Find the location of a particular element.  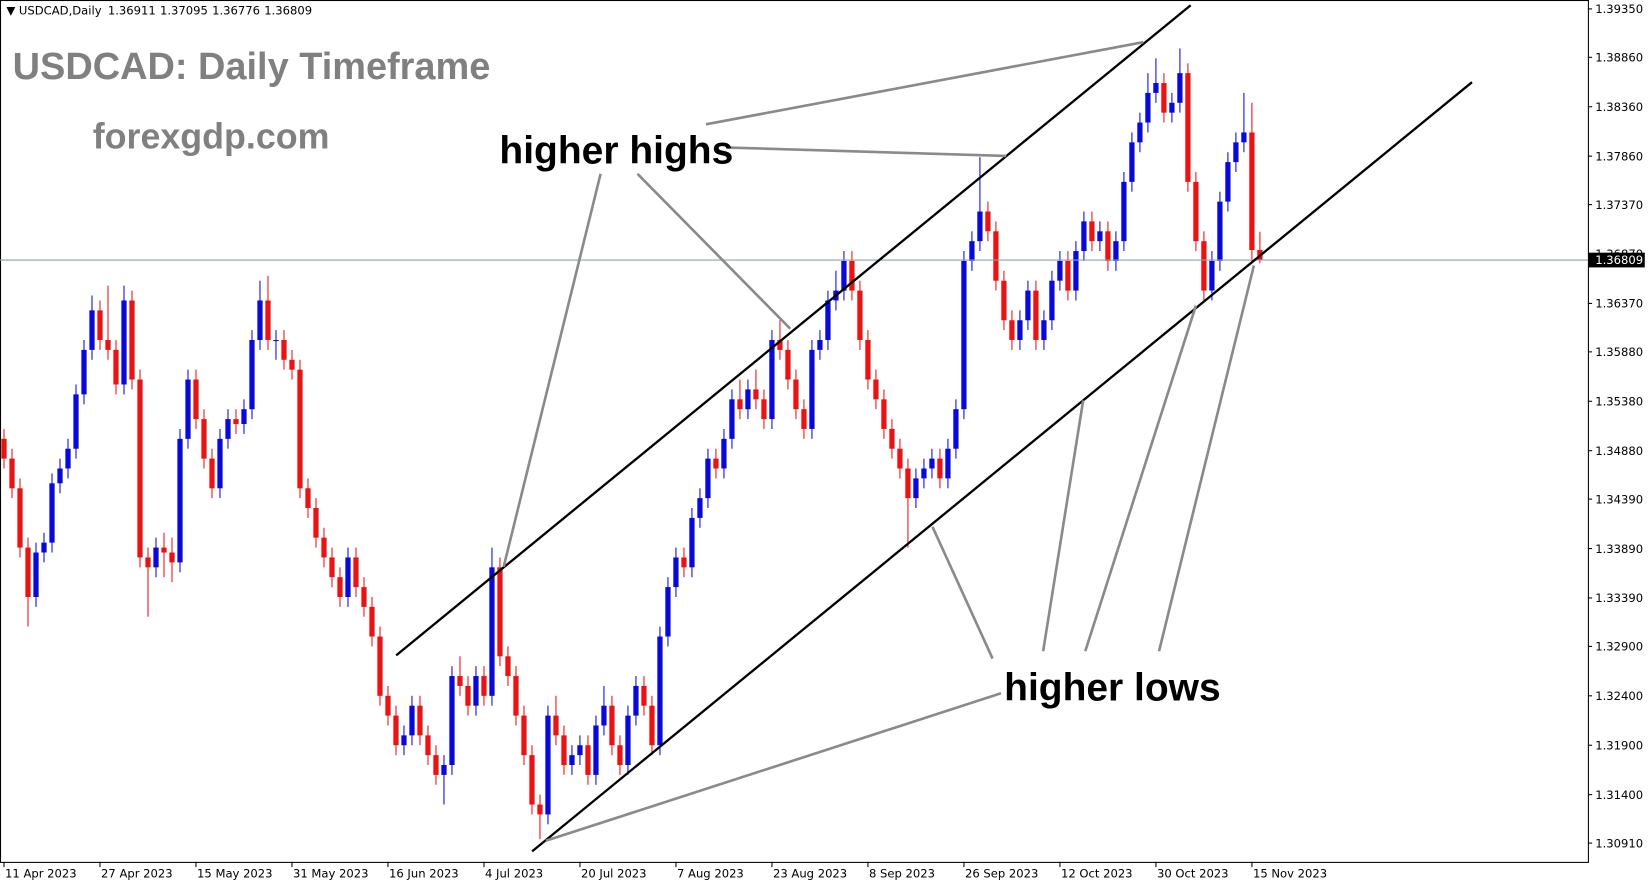

y-tick-label: 1.35380 is located at coordinates (1619, 401).